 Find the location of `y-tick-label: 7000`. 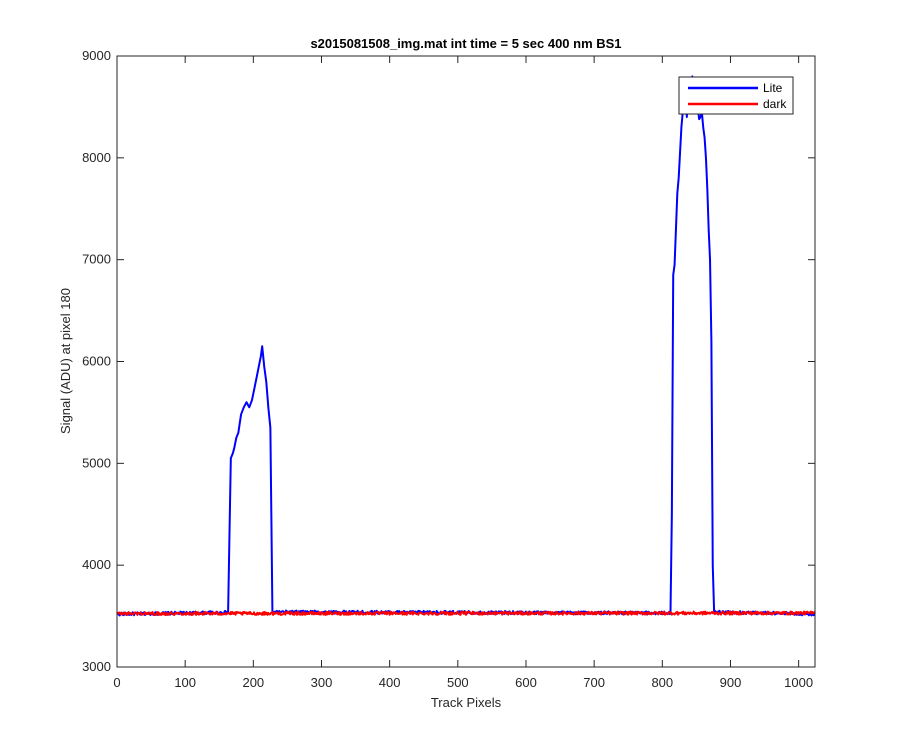

y-tick-label: 7000 is located at coordinates (96, 259).